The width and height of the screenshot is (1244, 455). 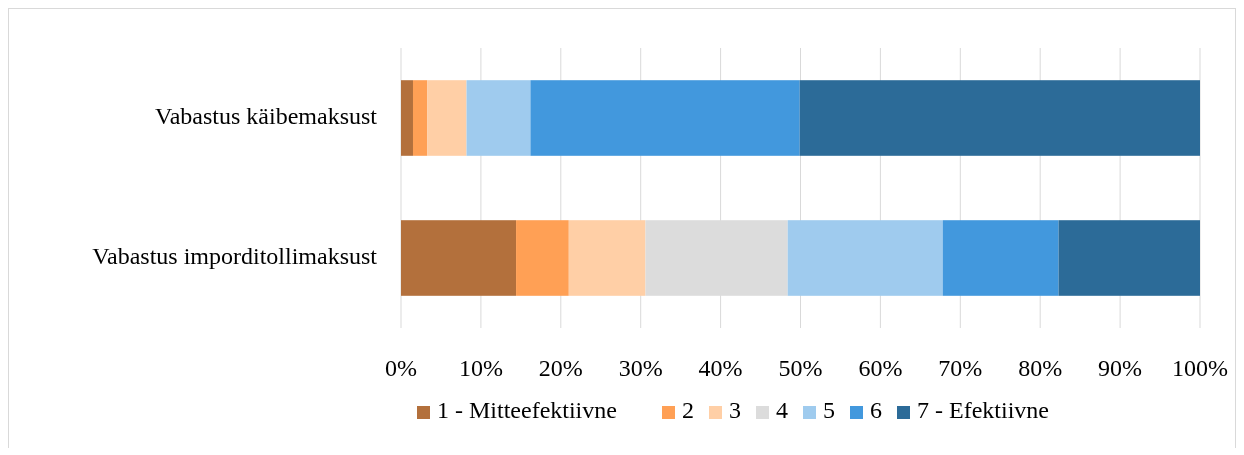 I want to click on x-tick-label: 0%, so click(x=401, y=368).